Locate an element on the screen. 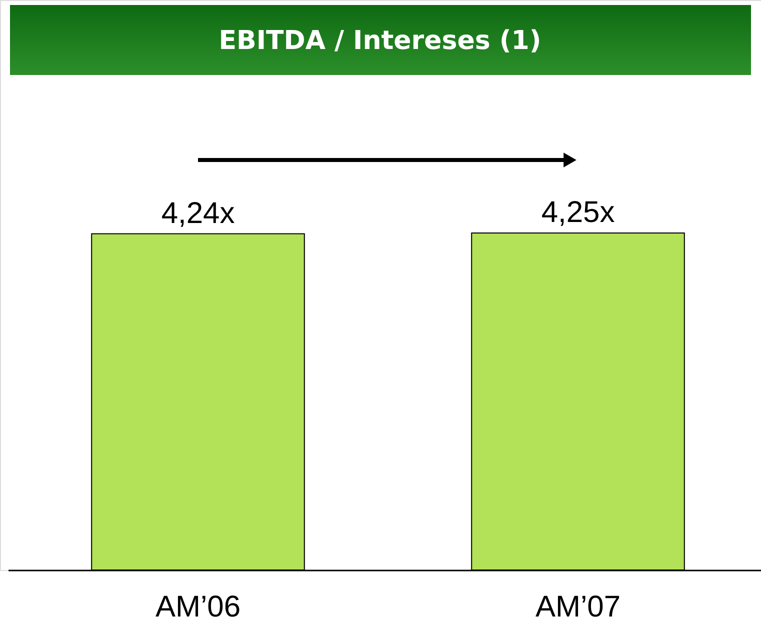  data-label: 4,25x is located at coordinates (578, 212).